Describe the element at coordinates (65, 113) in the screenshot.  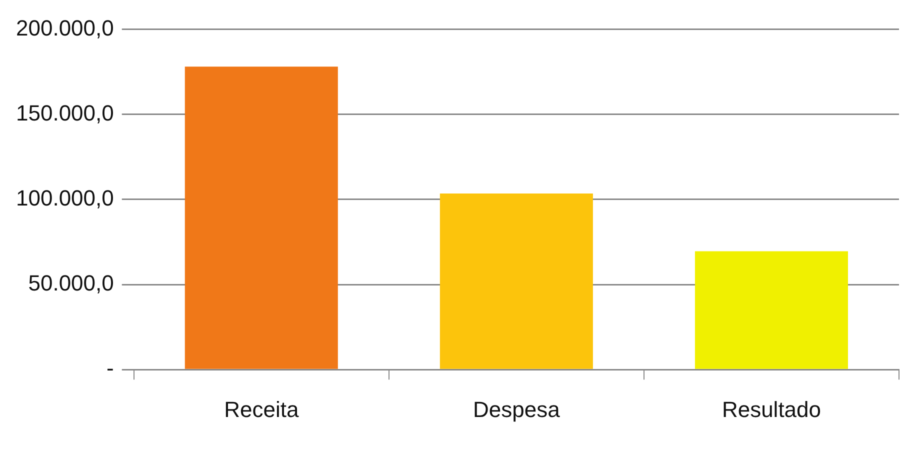
I see `y-tick-label: 150.000,0` at that location.